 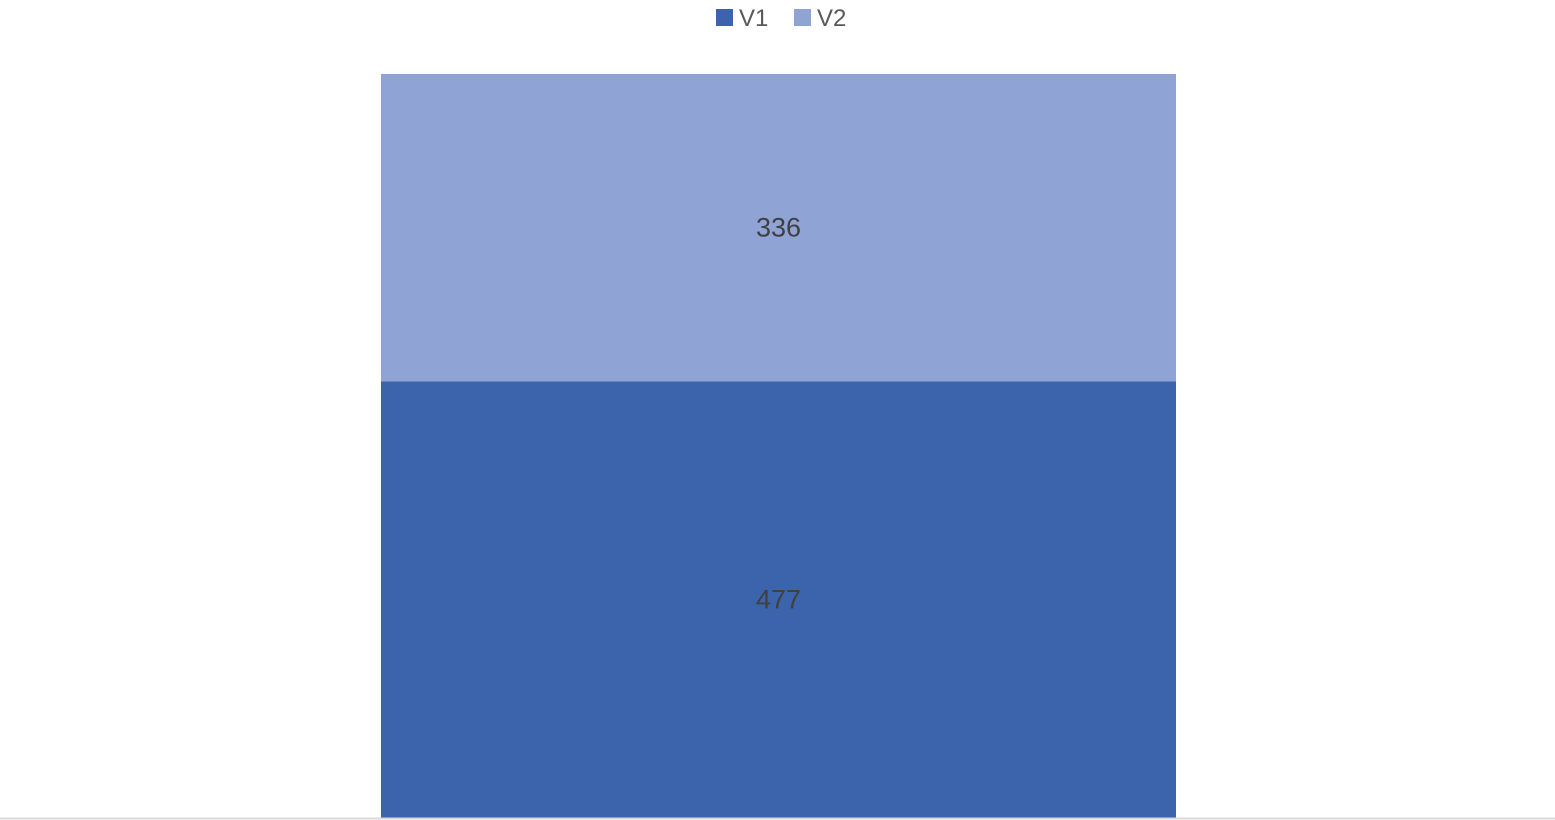 I want to click on data-labels: 477 336, so click(x=778, y=414).